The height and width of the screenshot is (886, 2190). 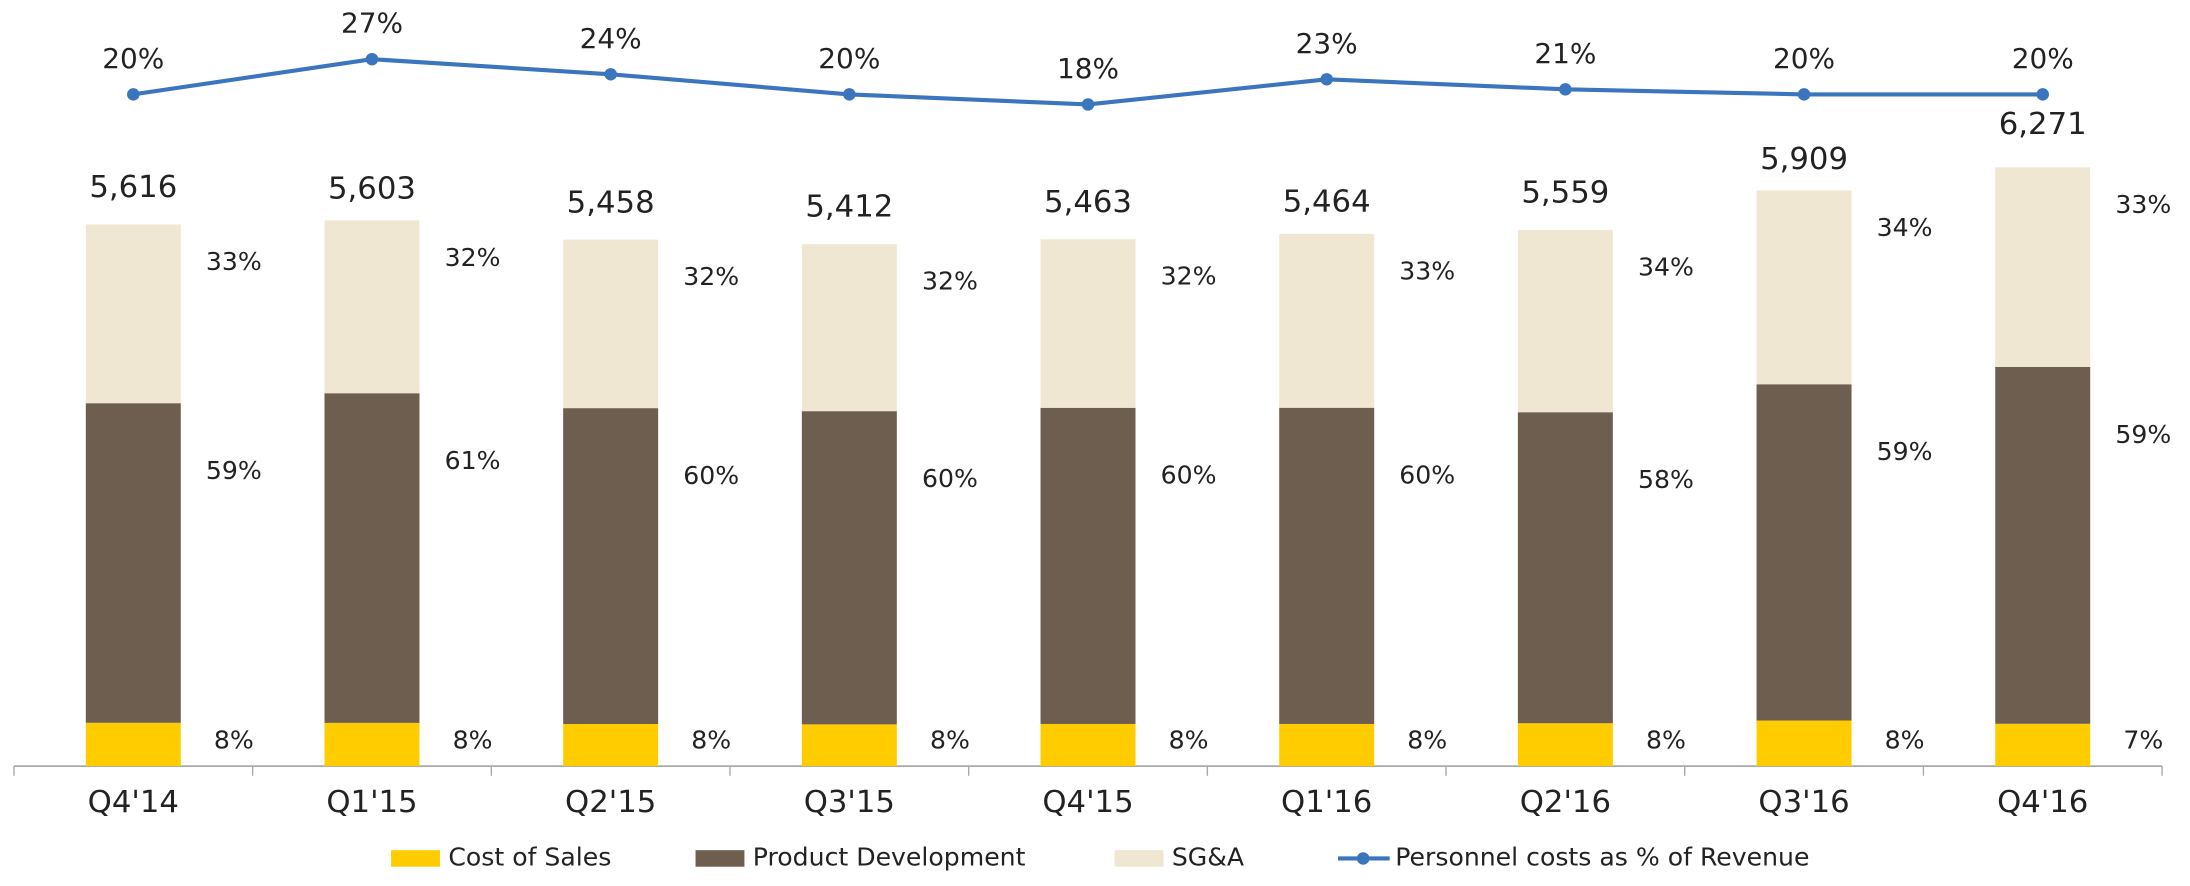 What do you see at coordinates (610, 802) in the screenshot?
I see `x-tick-label: Q2'15` at bounding box center [610, 802].